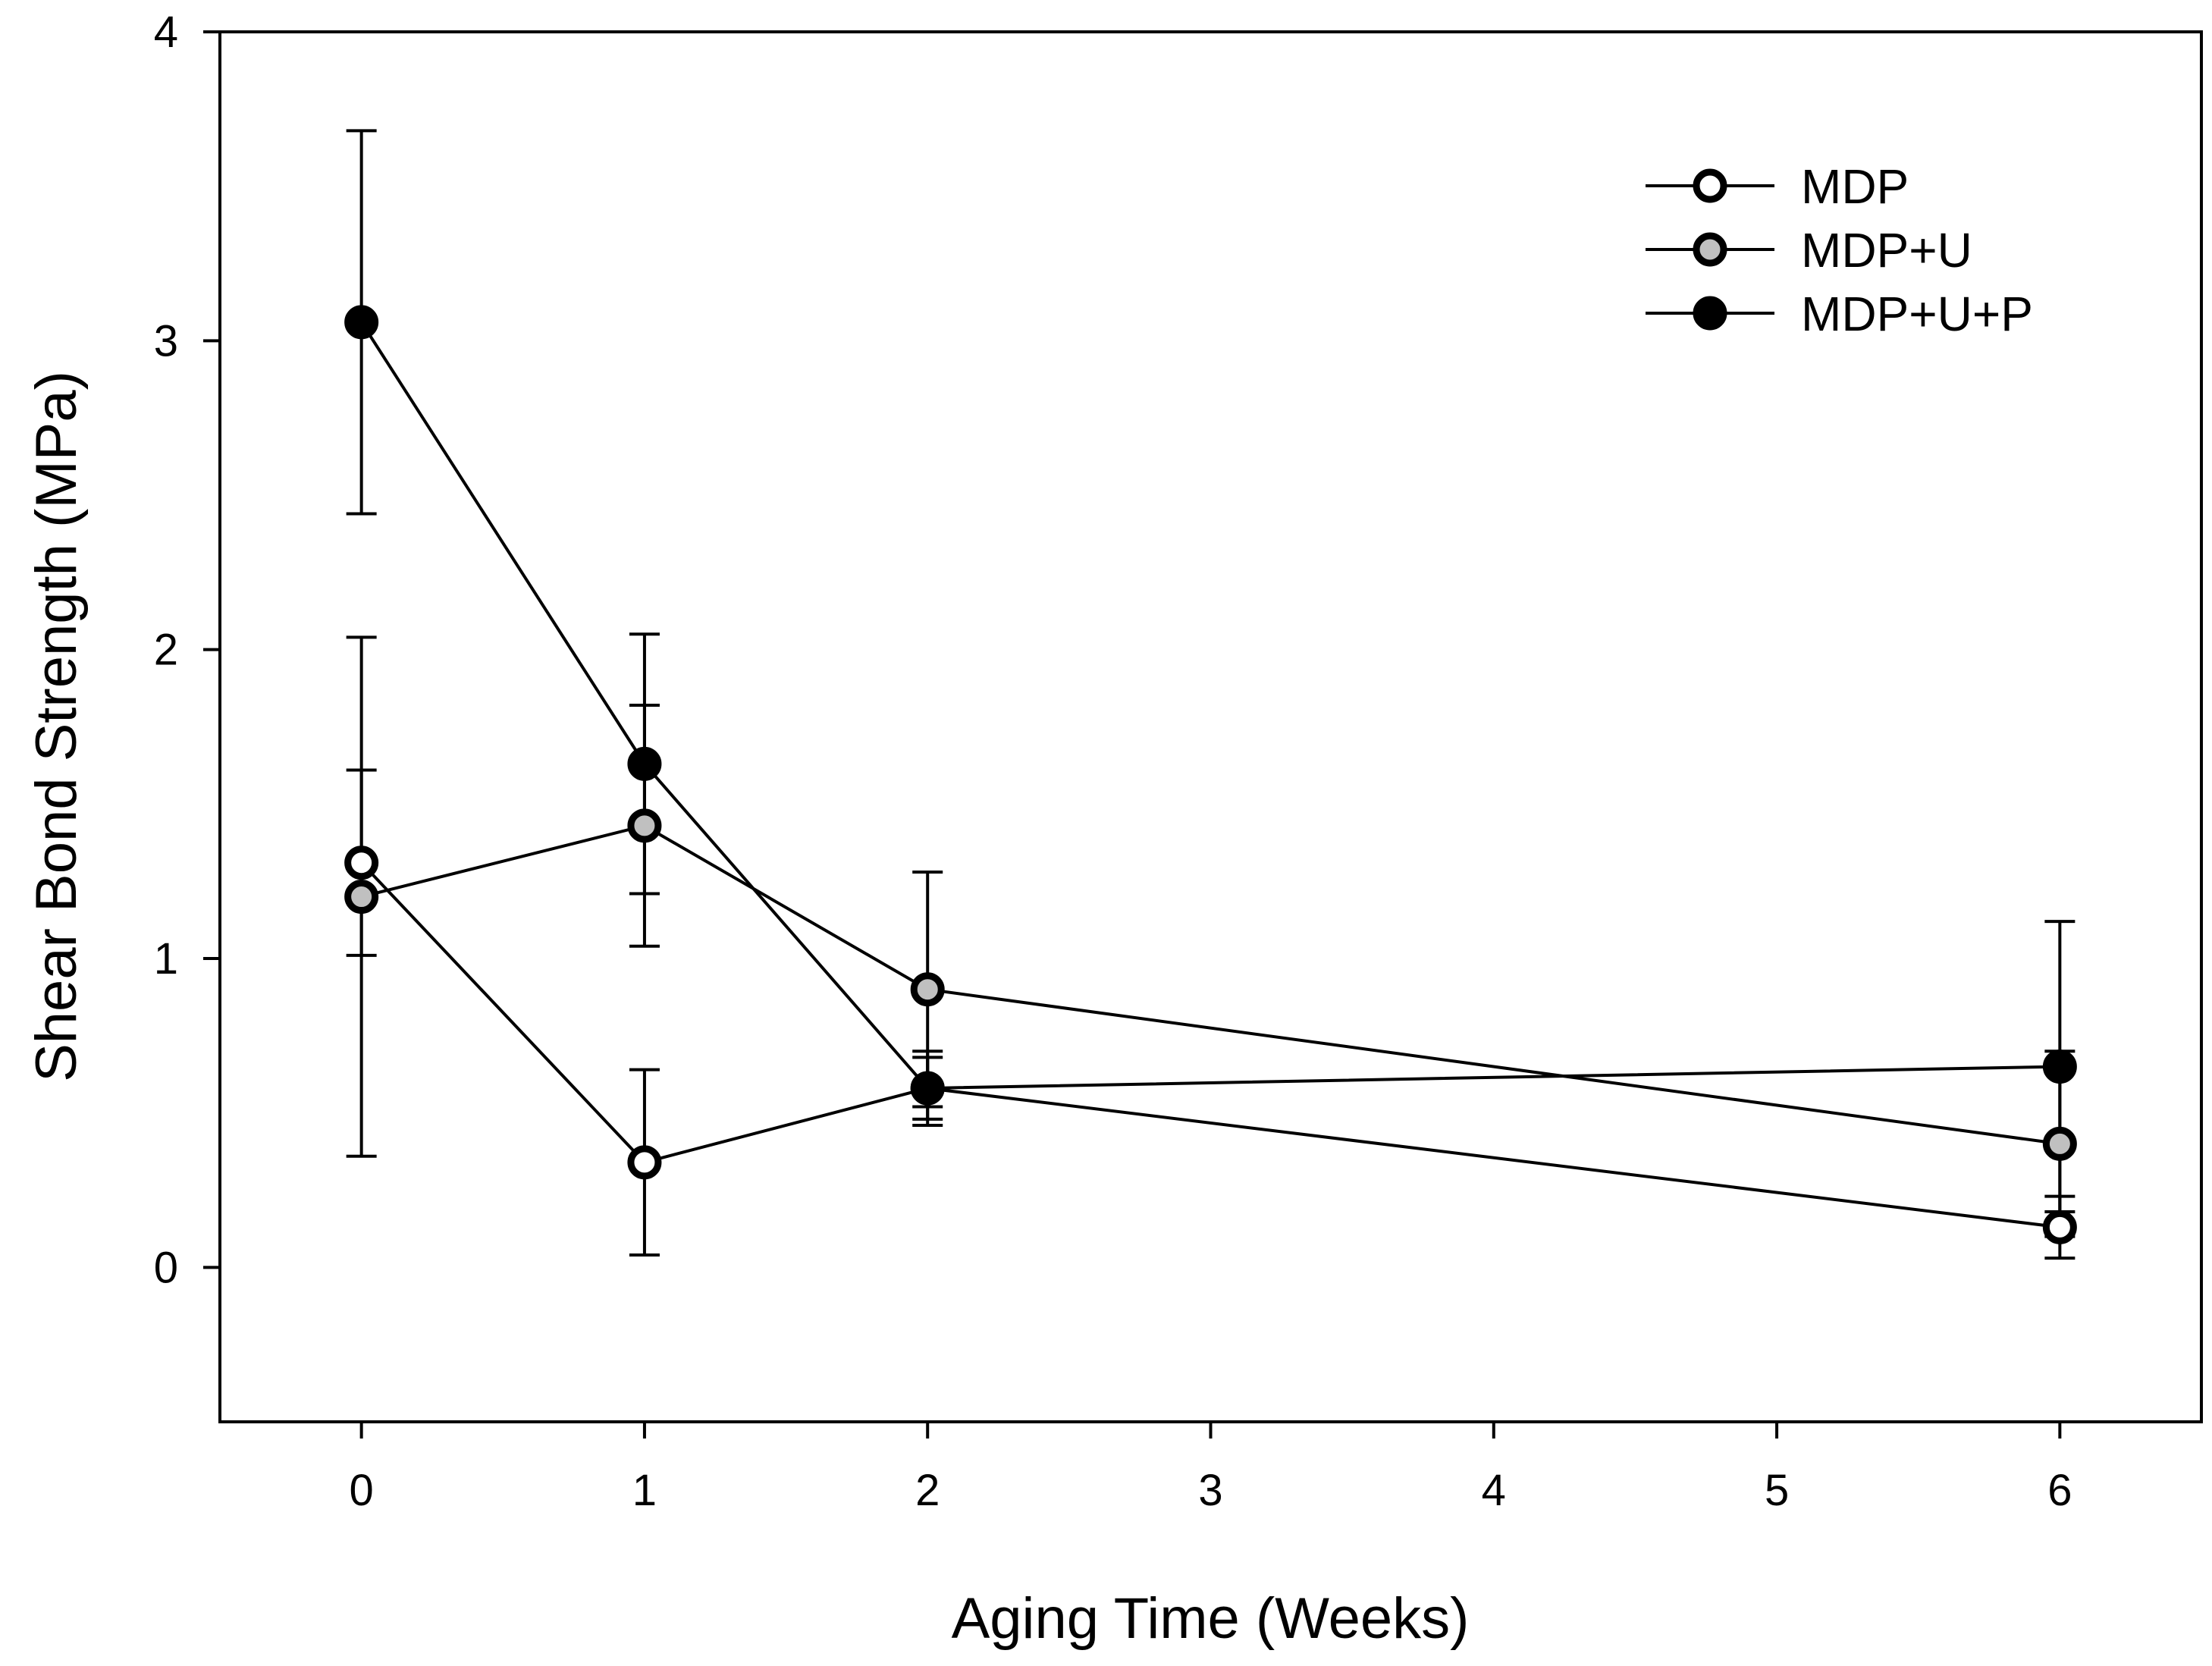  Describe the element at coordinates (56, 726) in the screenshot. I see `y-axis-title: Shear Bond Strength (MPa)` at that location.